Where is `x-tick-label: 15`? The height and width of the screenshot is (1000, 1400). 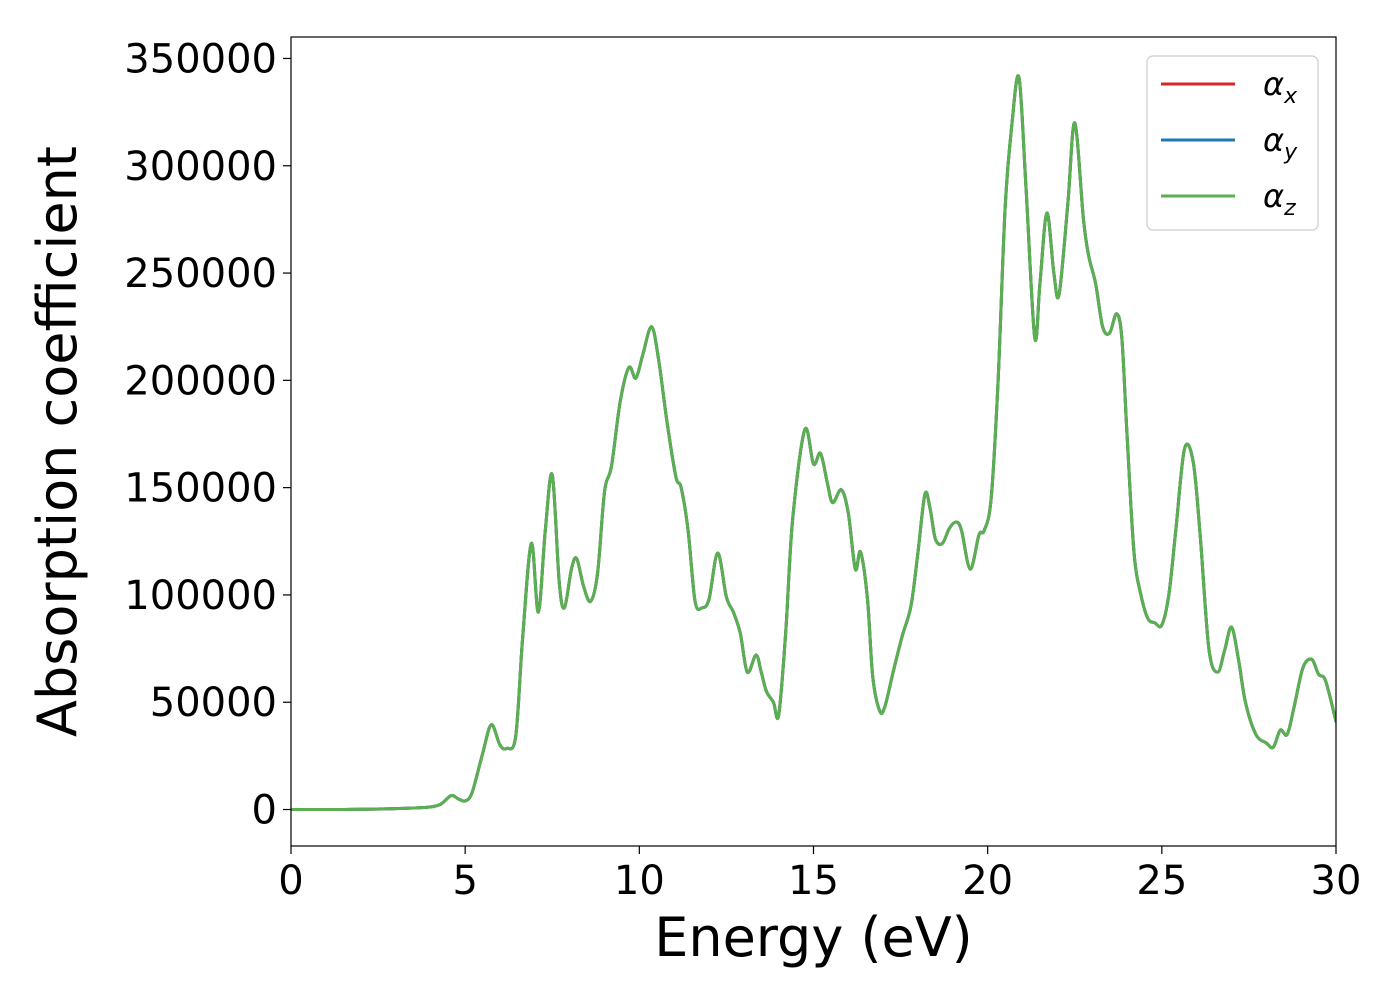
x-tick-label: 15 is located at coordinates (813, 881).